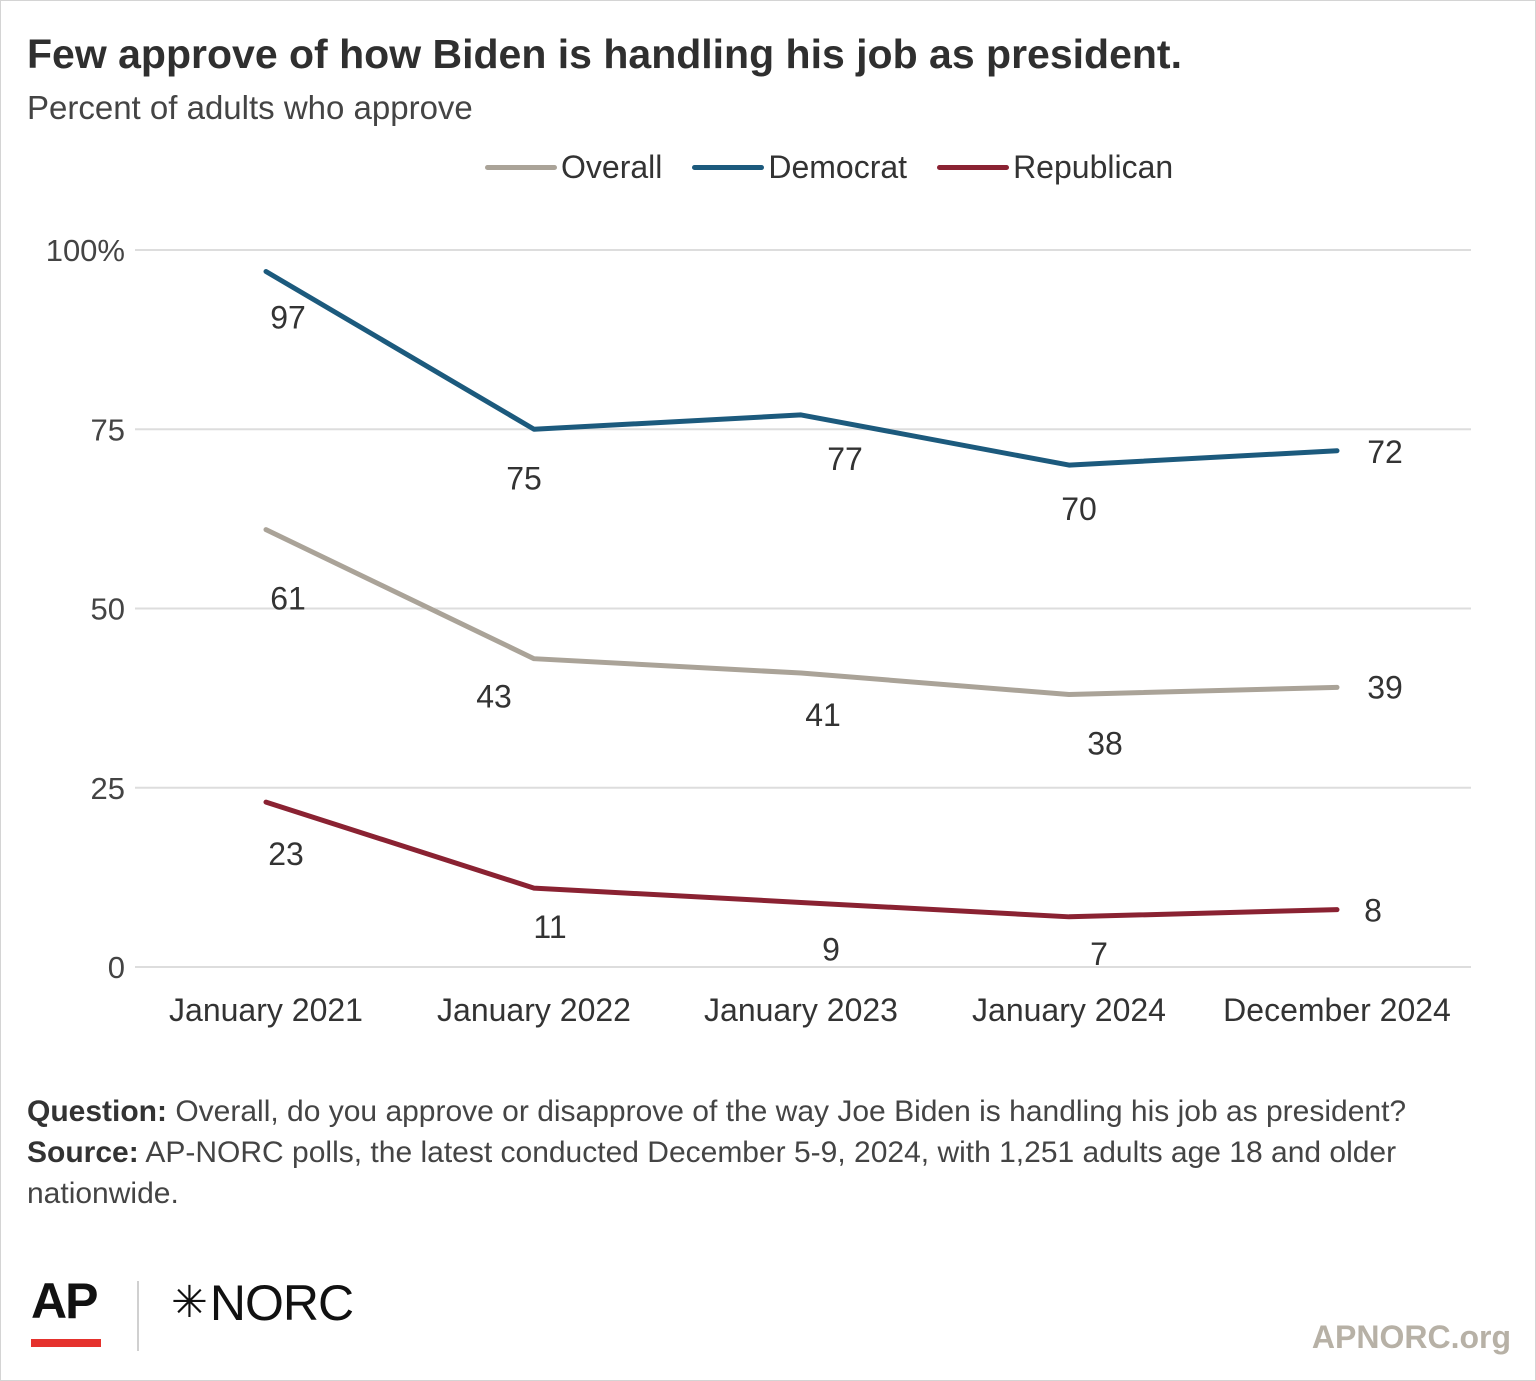 This screenshot has height=1381, width=1536. I want to click on data-label-overall: 38, so click(1105, 744).